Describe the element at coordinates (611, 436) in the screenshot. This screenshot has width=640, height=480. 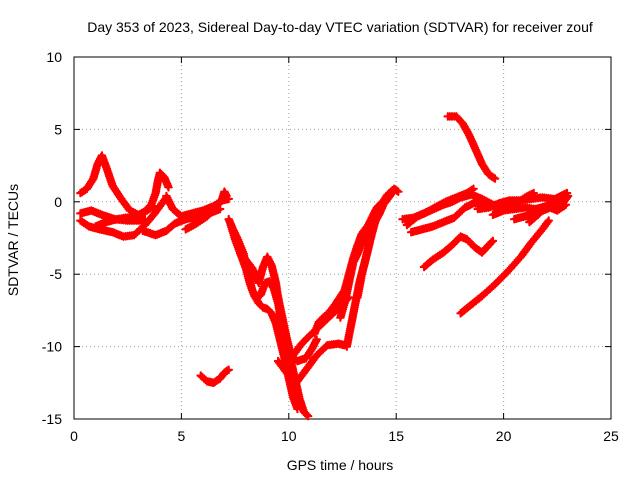
I see `x-tick-label: 25` at that location.